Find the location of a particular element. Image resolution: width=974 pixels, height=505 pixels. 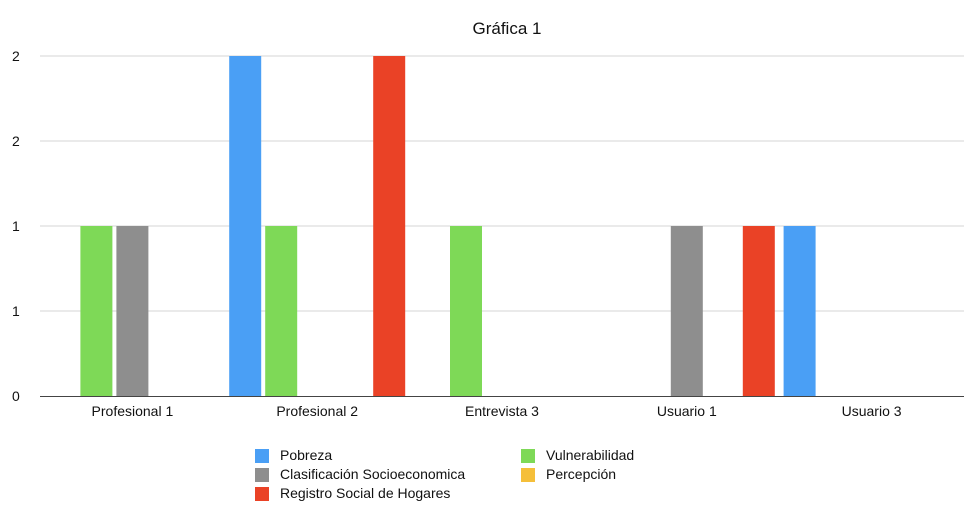

legend-item: Pobreza is located at coordinates (293, 455).